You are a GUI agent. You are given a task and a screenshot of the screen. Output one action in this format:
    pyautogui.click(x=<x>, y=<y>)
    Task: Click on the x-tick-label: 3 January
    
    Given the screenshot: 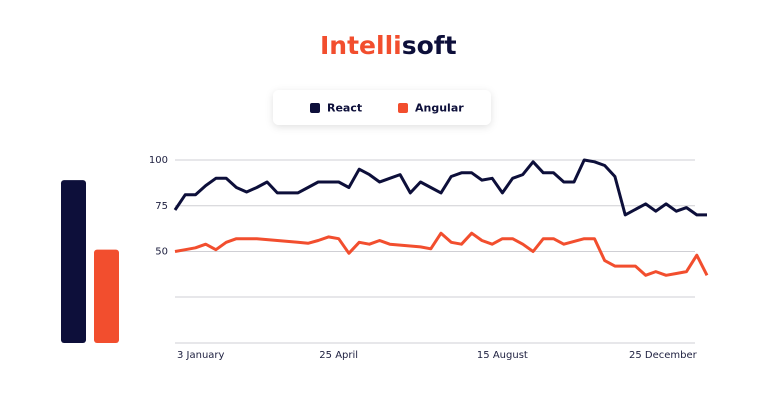 What is the action you would take?
    pyautogui.click(x=201, y=355)
    